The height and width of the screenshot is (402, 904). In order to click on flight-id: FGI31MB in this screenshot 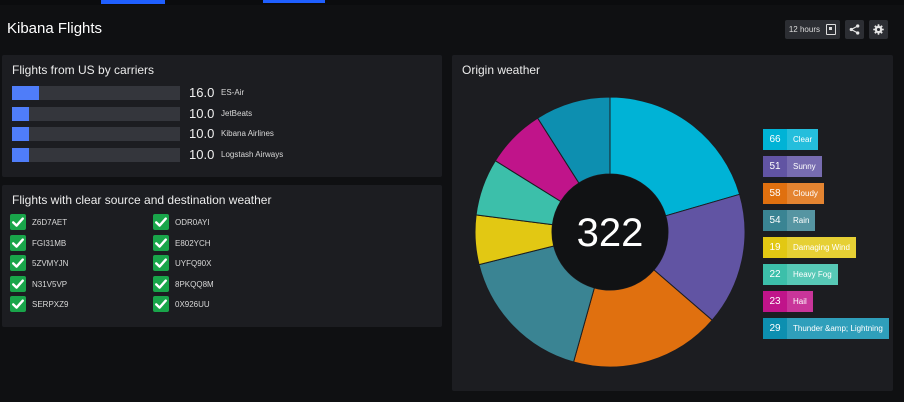, I will do `click(49, 243)`.